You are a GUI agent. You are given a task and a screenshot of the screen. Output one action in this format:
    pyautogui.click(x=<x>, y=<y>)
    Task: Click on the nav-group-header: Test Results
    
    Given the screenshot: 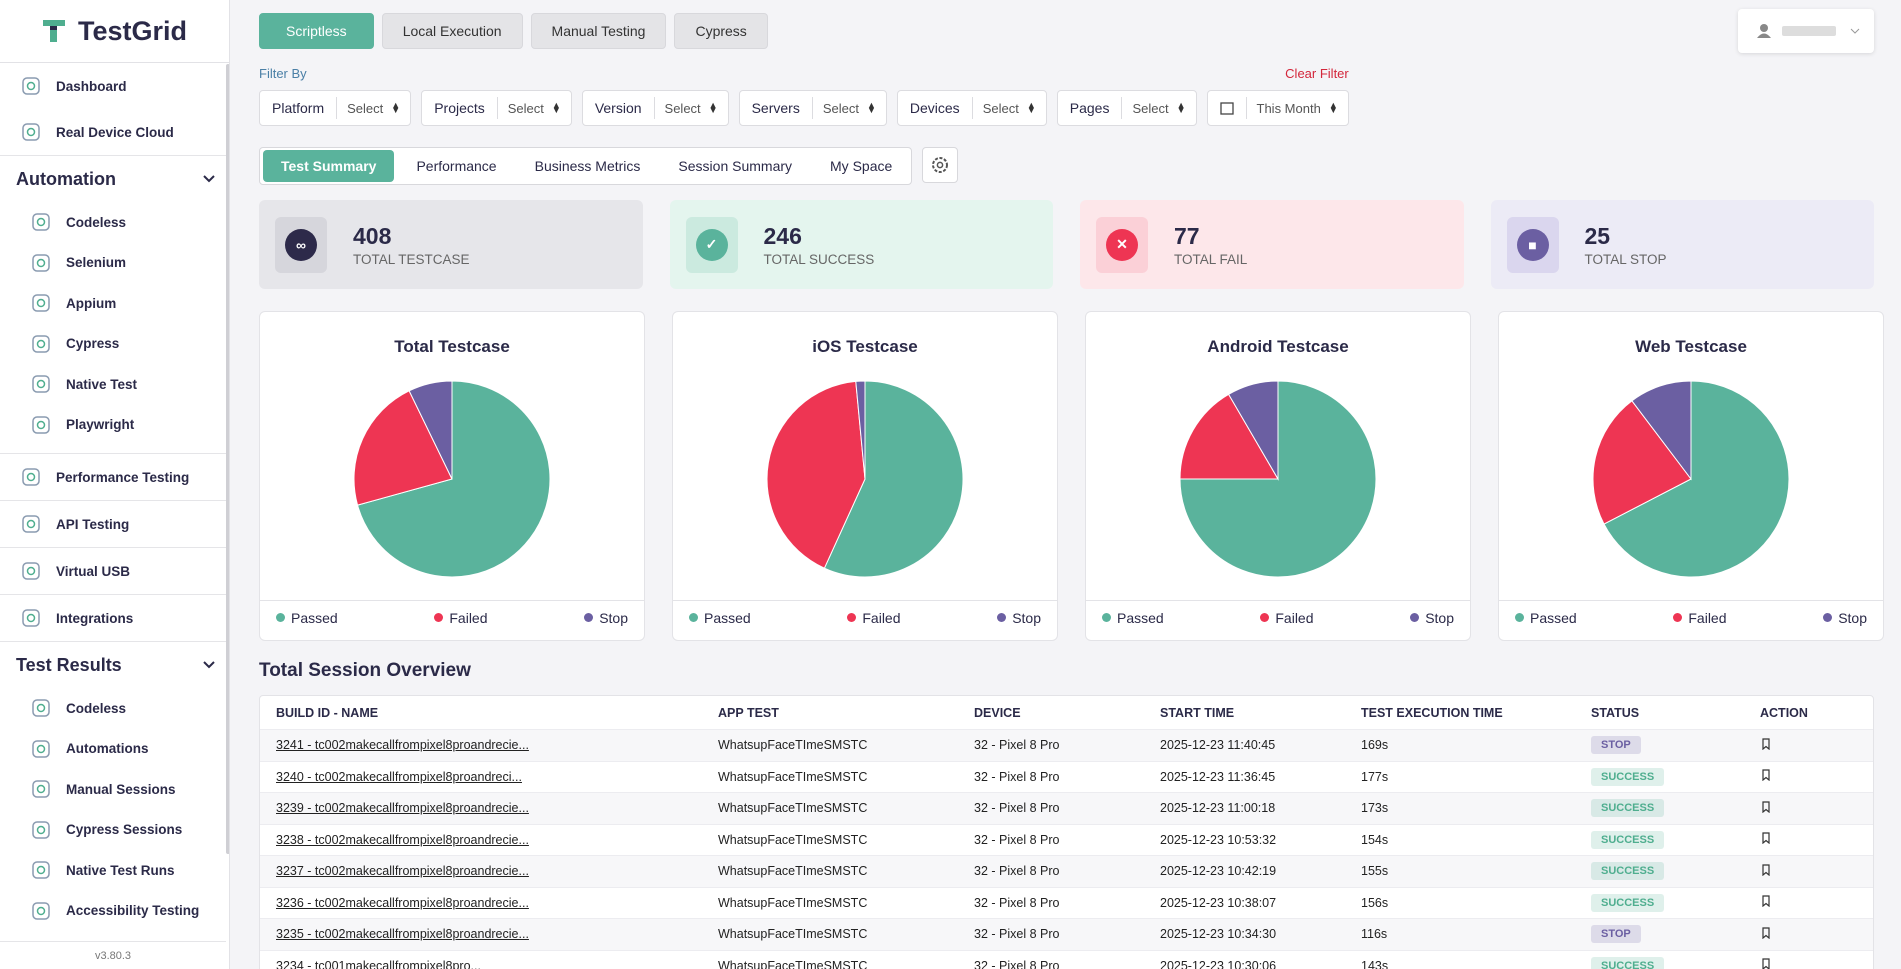 What is the action you would take?
    pyautogui.click(x=114, y=665)
    